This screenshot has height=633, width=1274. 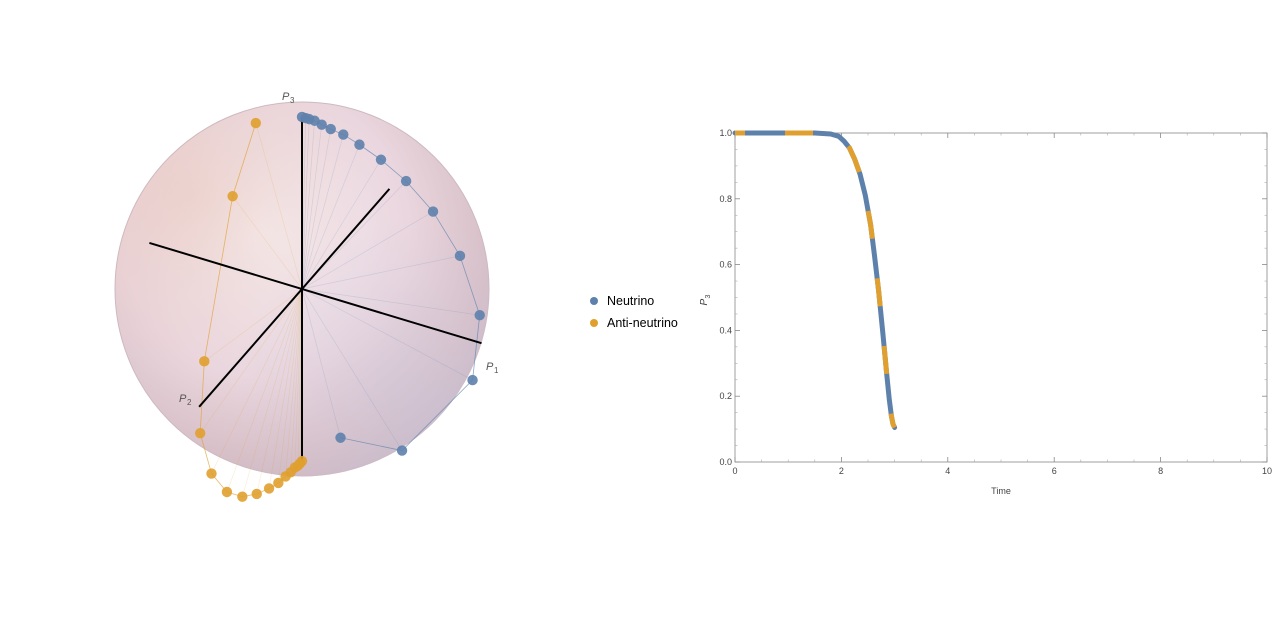 I want to click on legend: Neutrino Anti-neutrino, so click(x=634, y=312).